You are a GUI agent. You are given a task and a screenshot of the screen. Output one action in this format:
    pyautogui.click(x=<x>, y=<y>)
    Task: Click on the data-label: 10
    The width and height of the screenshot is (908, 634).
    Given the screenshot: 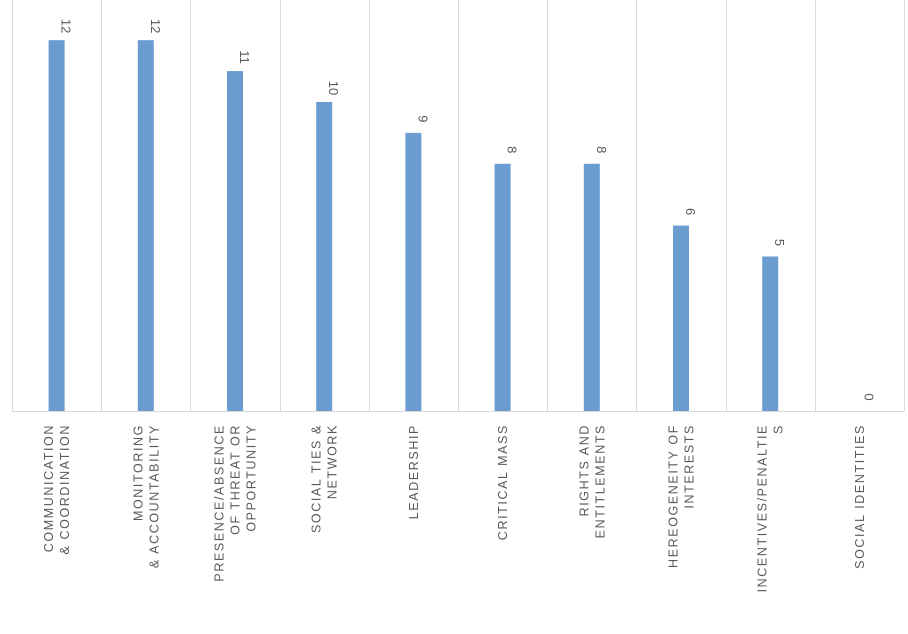 What is the action you would take?
    pyautogui.click(x=333, y=88)
    